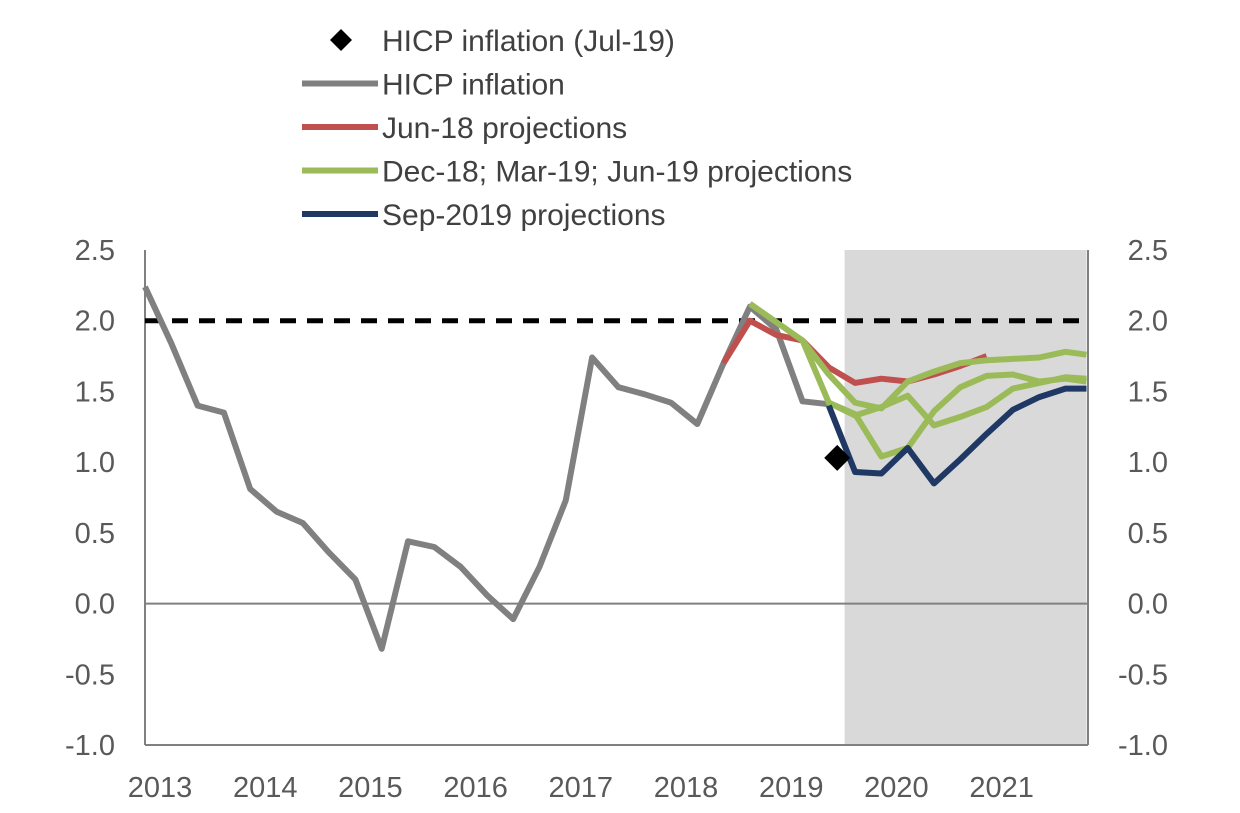 This screenshot has height=813, width=1240. Describe the element at coordinates (617, 172) in the screenshot. I see `legend-label: Dec-18; Mar-19; Jun-19 projections` at that location.